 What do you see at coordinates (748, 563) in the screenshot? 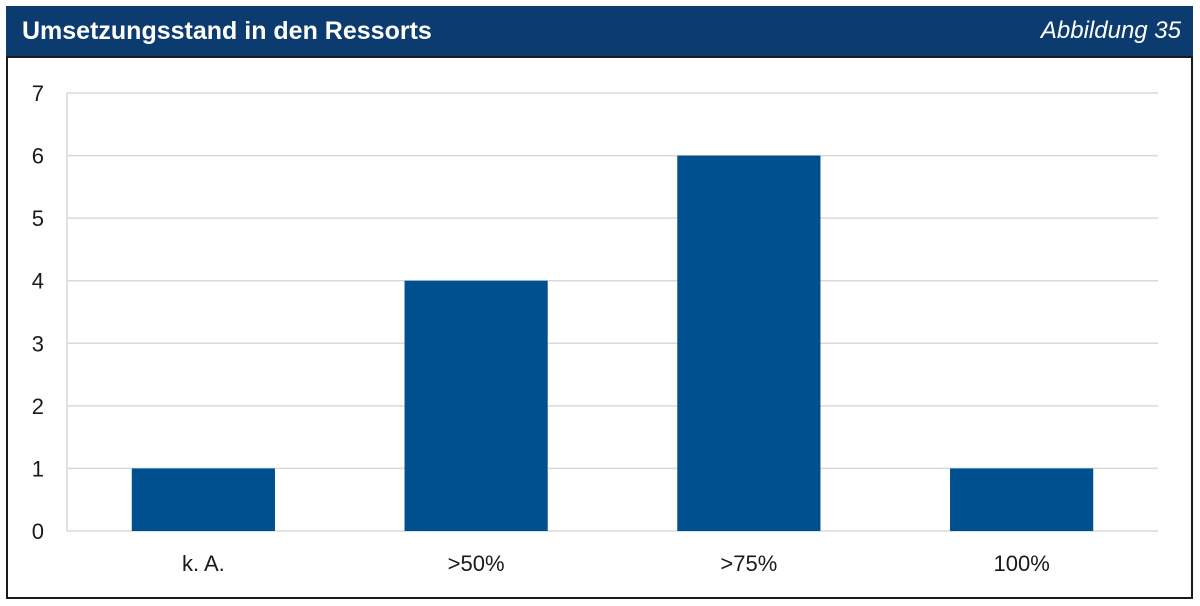
I see `x-tick-label: >75%` at bounding box center [748, 563].